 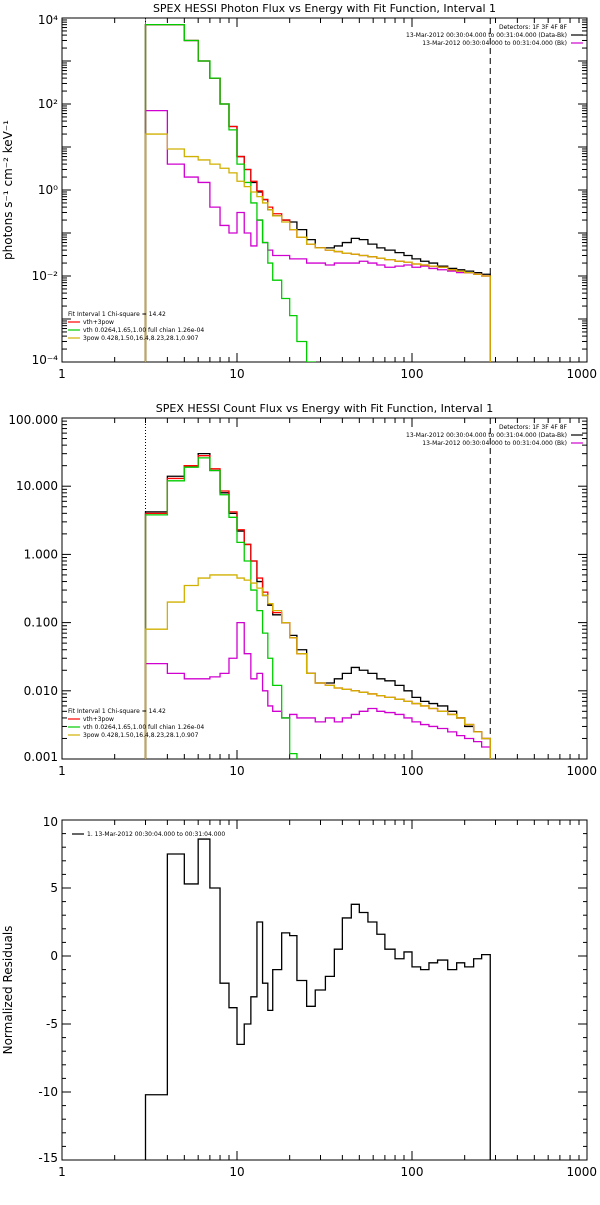 I want to click on count-x-tick-label: 1000, so click(x=581, y=771).